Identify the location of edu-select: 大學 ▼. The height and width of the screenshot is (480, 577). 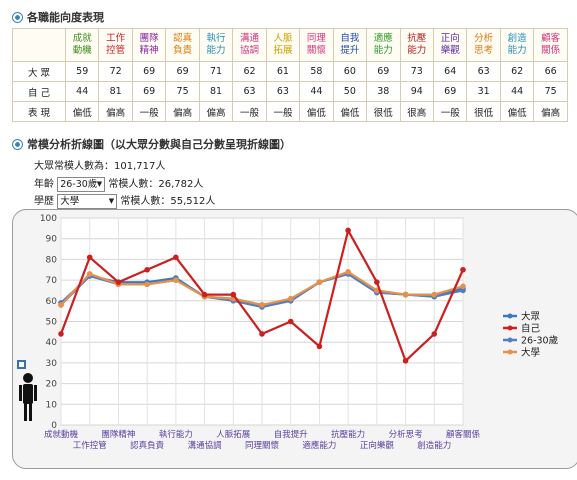
(87, 201).